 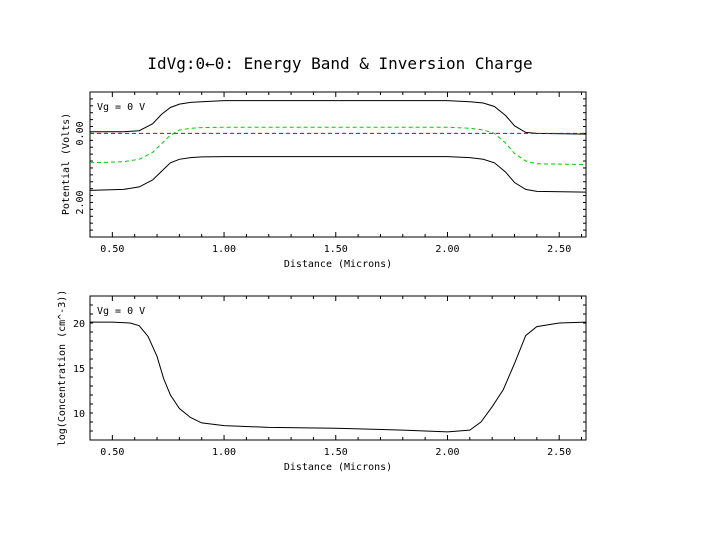 I want to click on potential-annotation: Vg = 0 V, so click(x=121, y=107).